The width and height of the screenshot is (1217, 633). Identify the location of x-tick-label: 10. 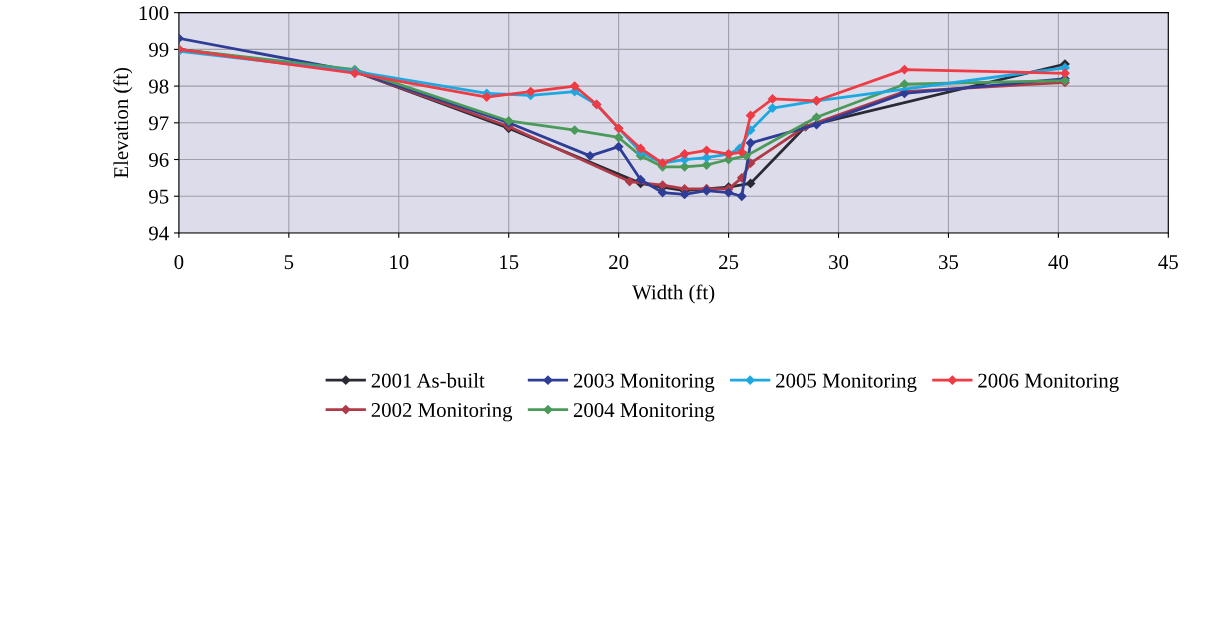
(399, 262).